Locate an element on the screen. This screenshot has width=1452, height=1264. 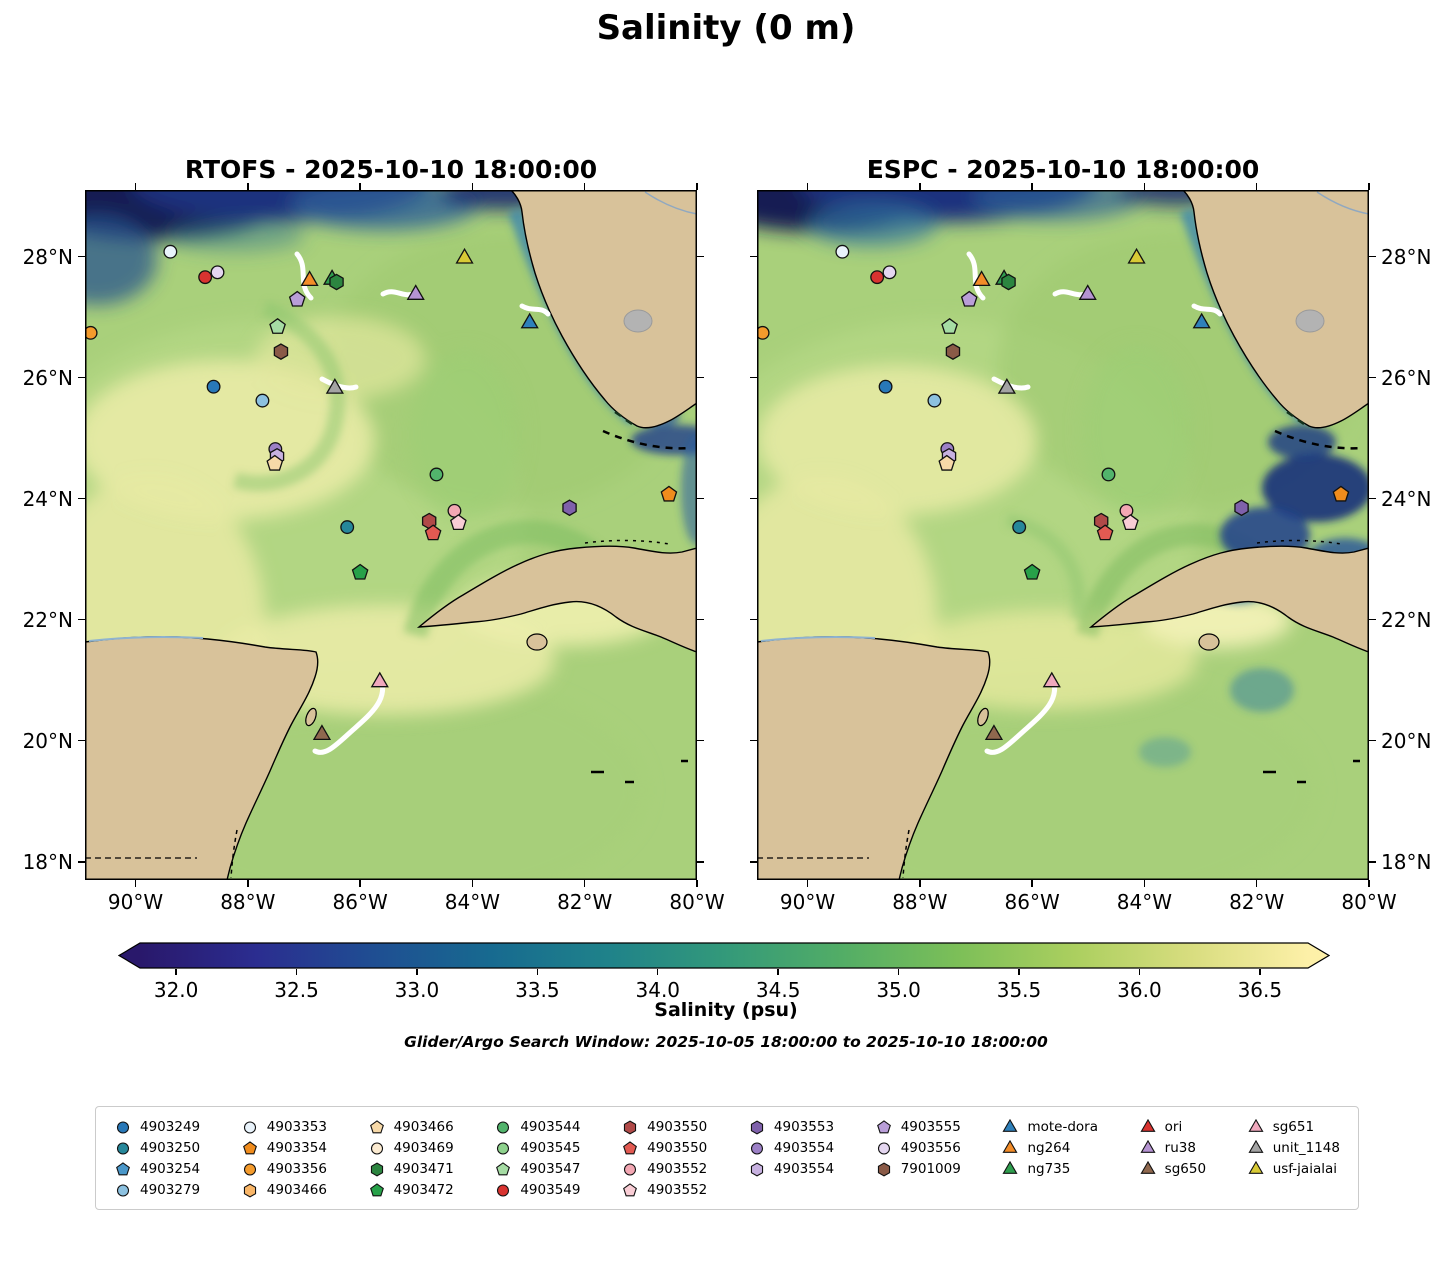
legend-column: ori ru38 sg650 is located at coordinates (1172, 1158).